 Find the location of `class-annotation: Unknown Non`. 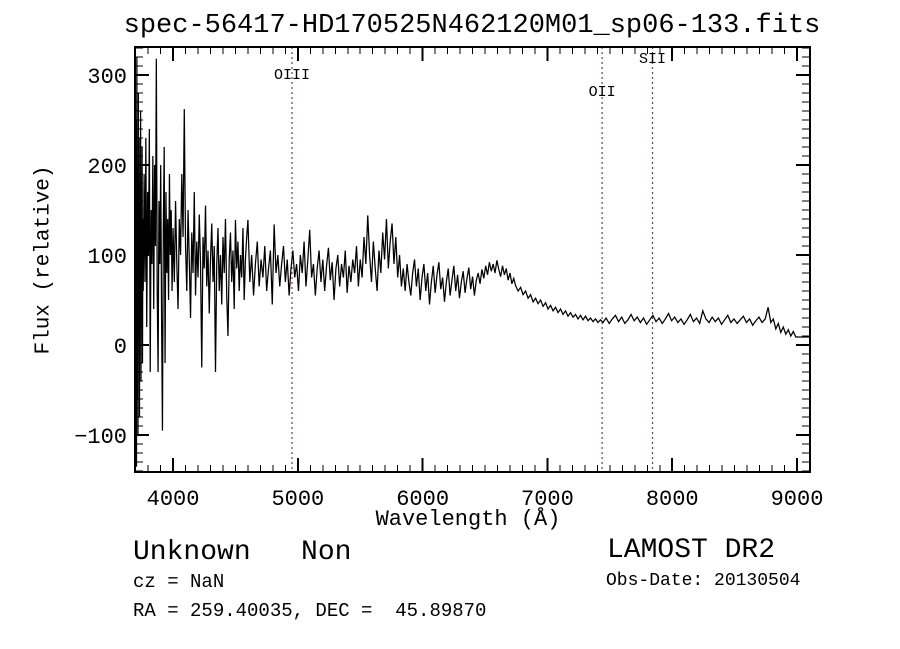

class-annotation: Unknown Non is located at coordinates (242, 552).